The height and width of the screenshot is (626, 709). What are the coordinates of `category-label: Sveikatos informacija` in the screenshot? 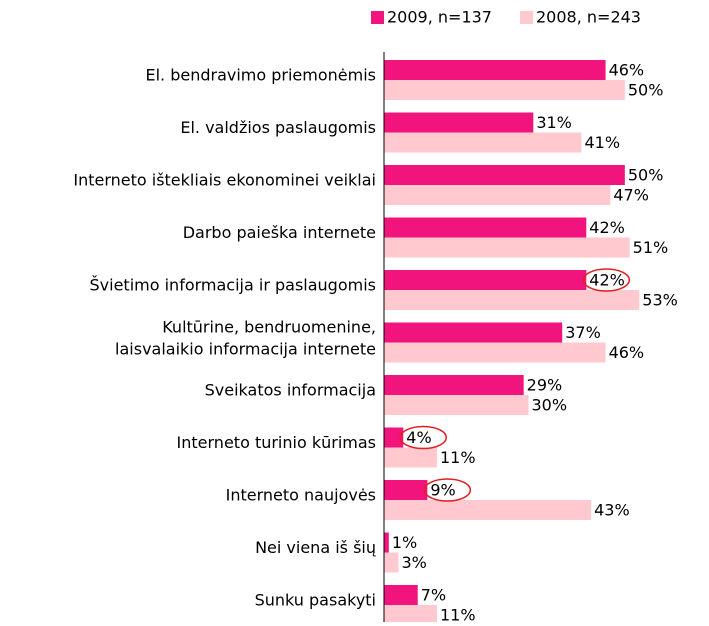 It's located at (290, 390).